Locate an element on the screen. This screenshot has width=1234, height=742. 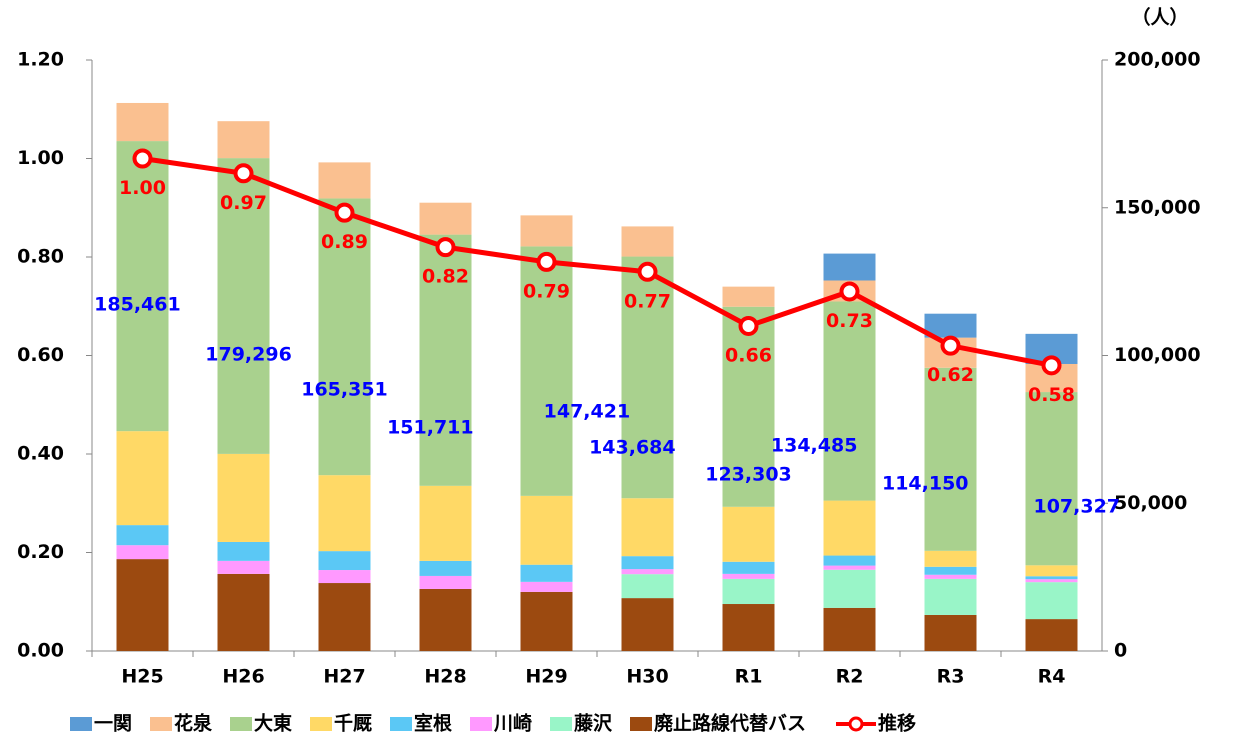
x-tick-label: H28 is located at coordinates (445, 677).